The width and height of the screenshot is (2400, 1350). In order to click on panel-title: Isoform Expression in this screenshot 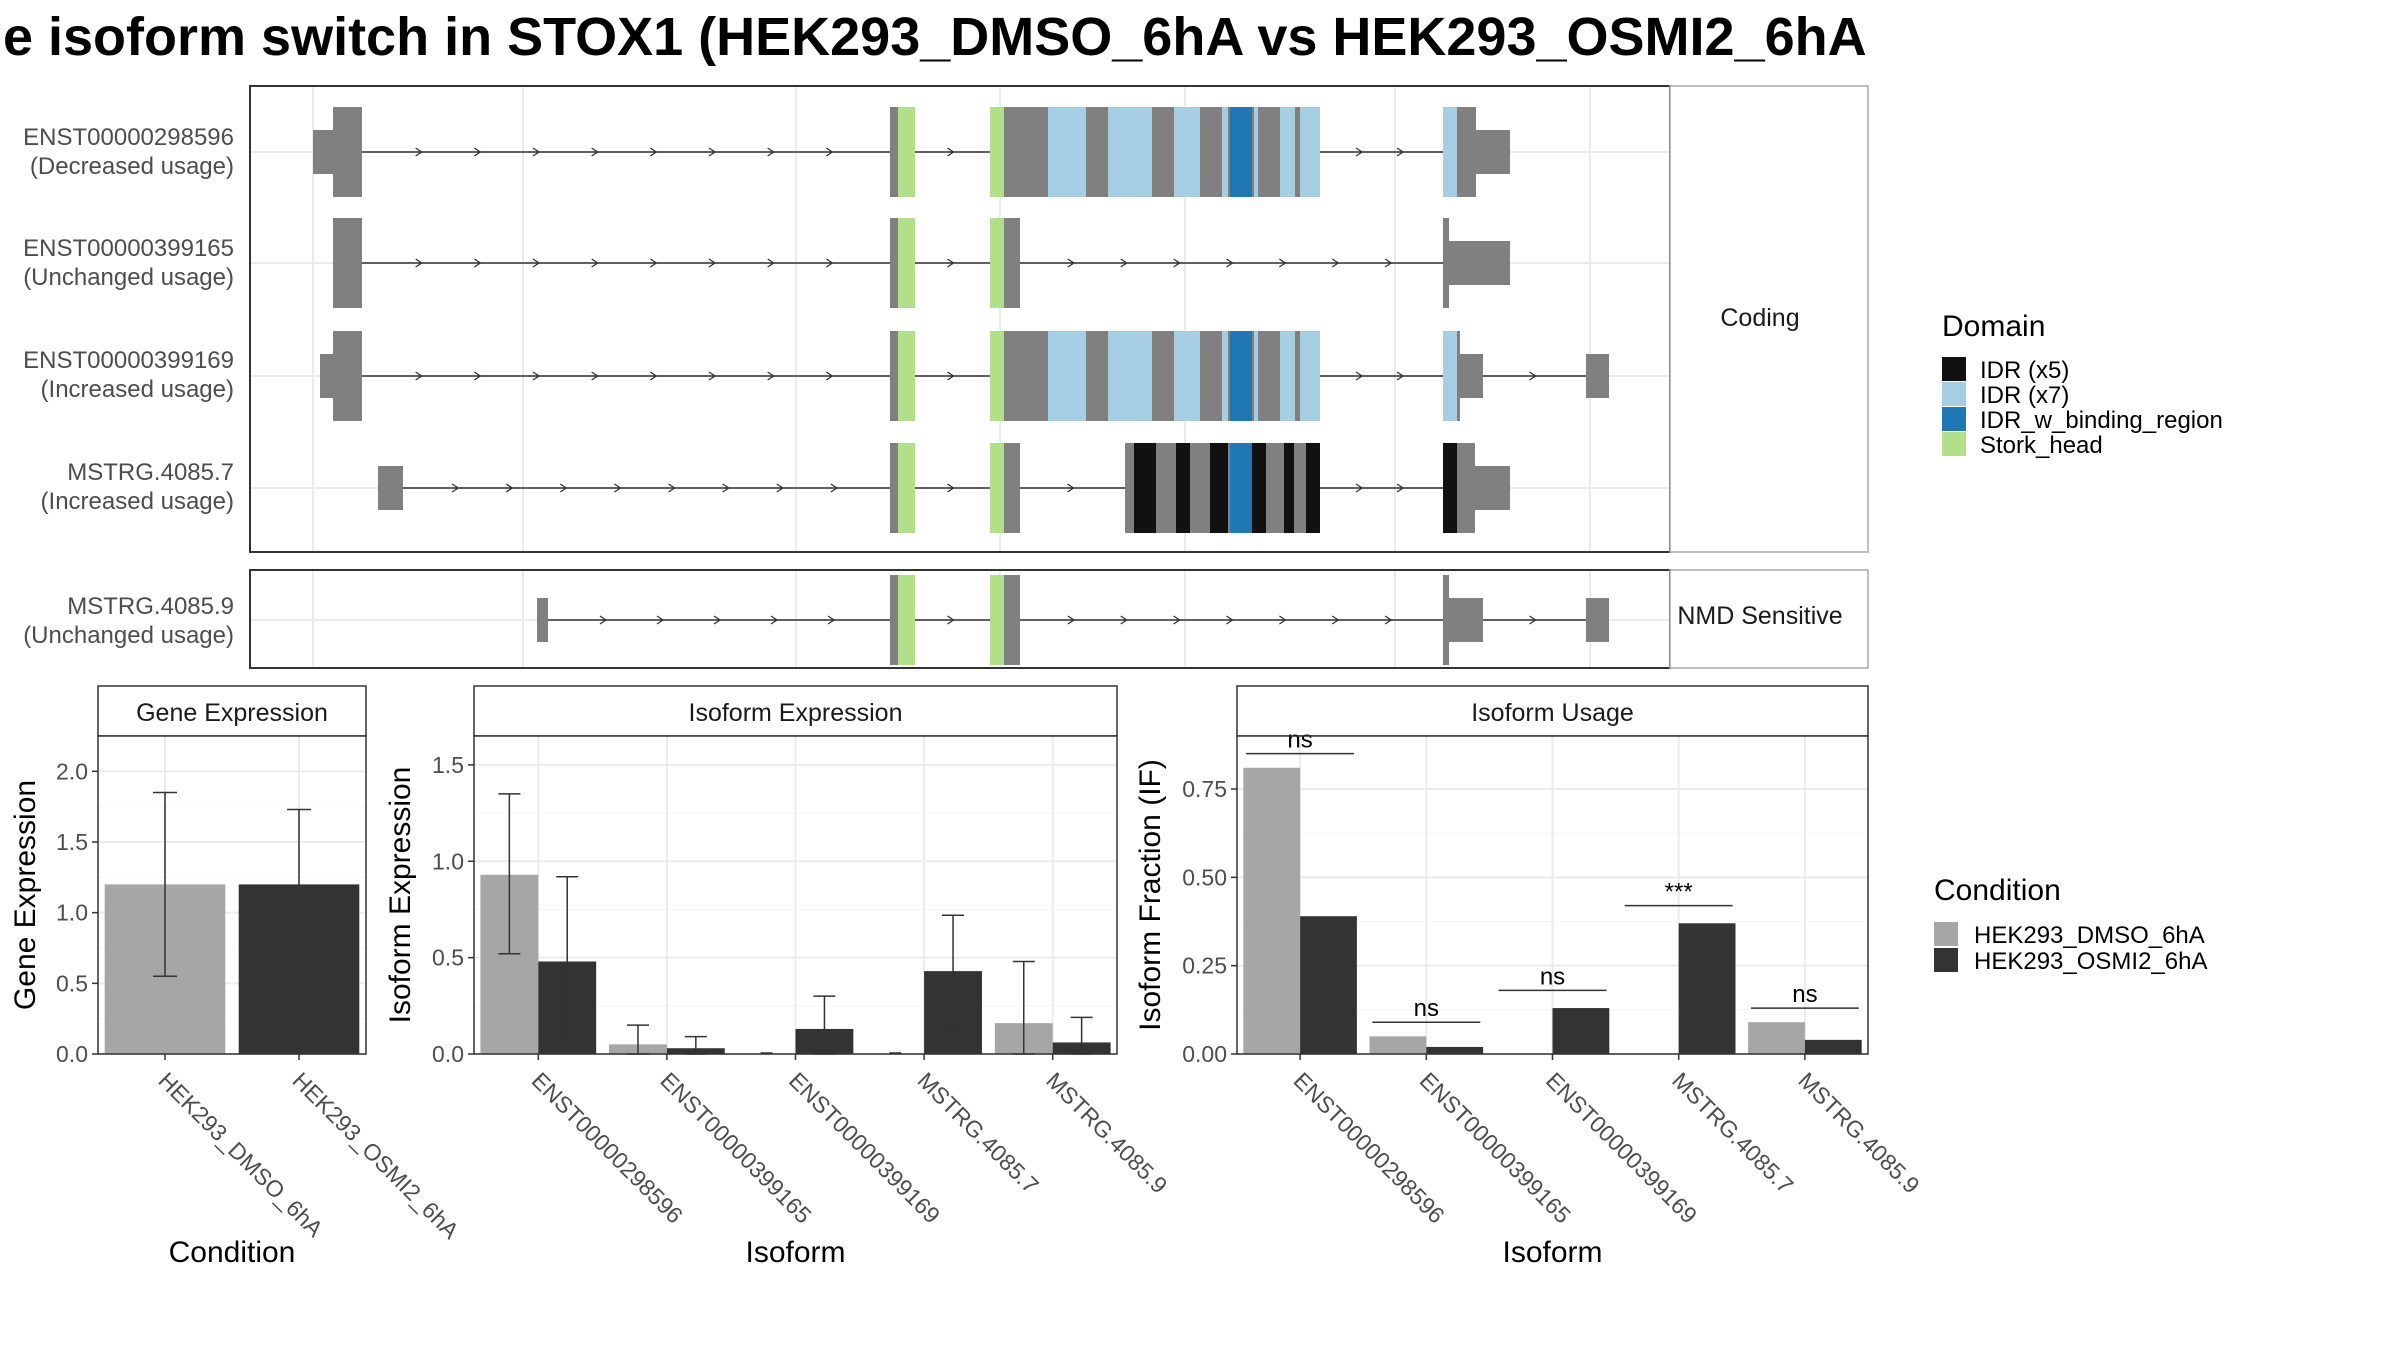, I will do `click(796, 713)`.